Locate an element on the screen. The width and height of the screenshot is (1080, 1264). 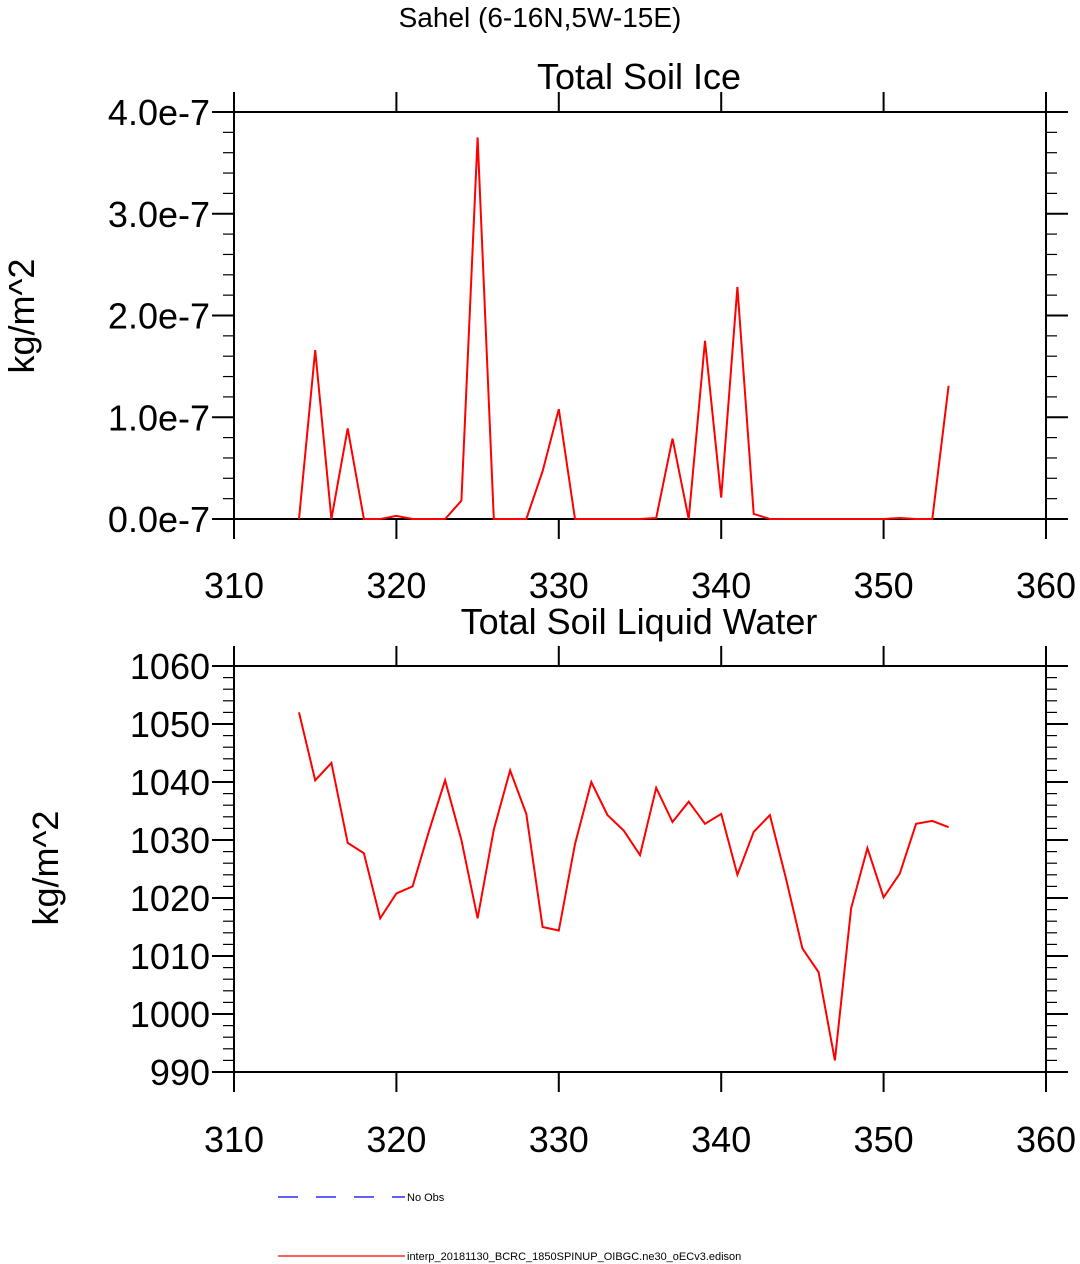
y-tick-label: 1040 is located at coordinates (170, 782).